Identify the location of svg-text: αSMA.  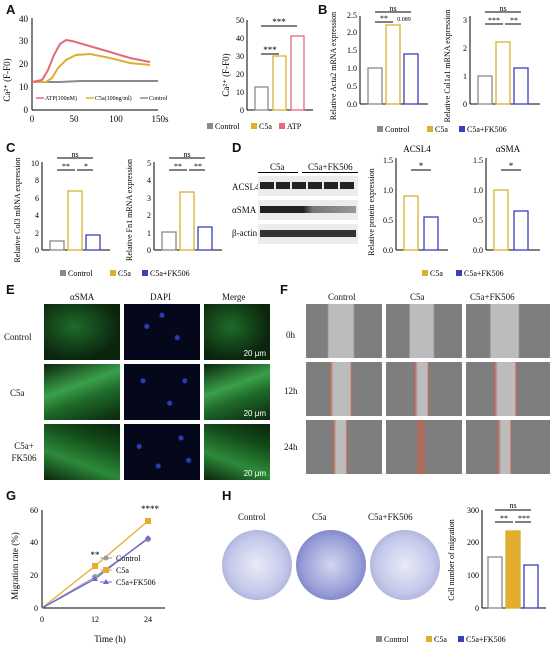
(508, 149).